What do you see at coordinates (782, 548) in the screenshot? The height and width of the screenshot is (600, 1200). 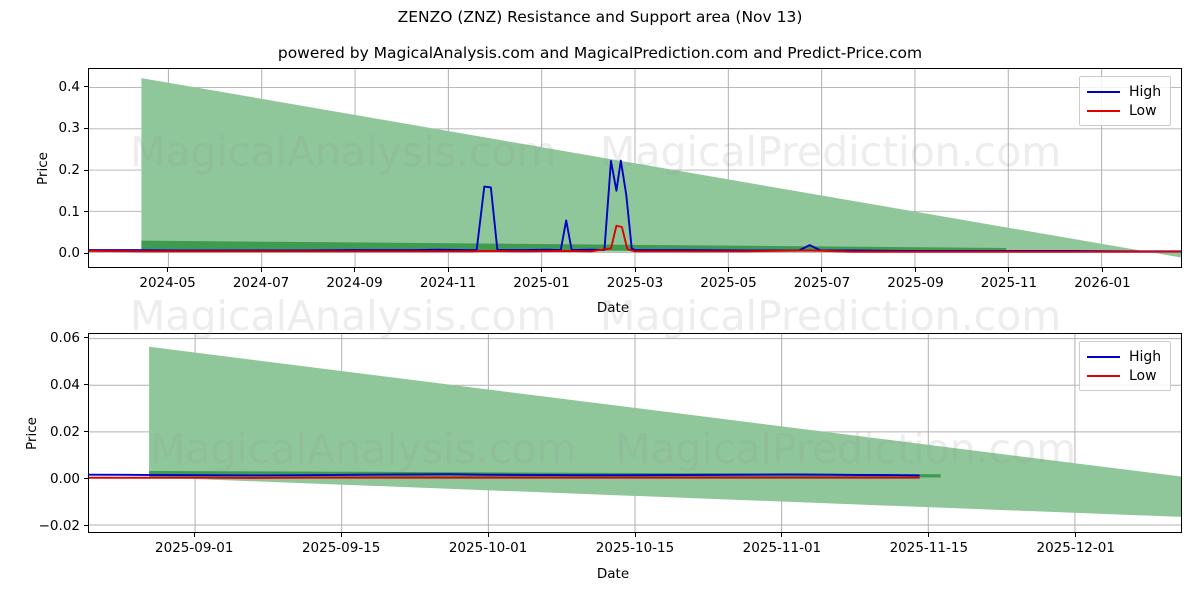 I see `xtick-label: 2025-11-01` at bounding box center [782, 548].